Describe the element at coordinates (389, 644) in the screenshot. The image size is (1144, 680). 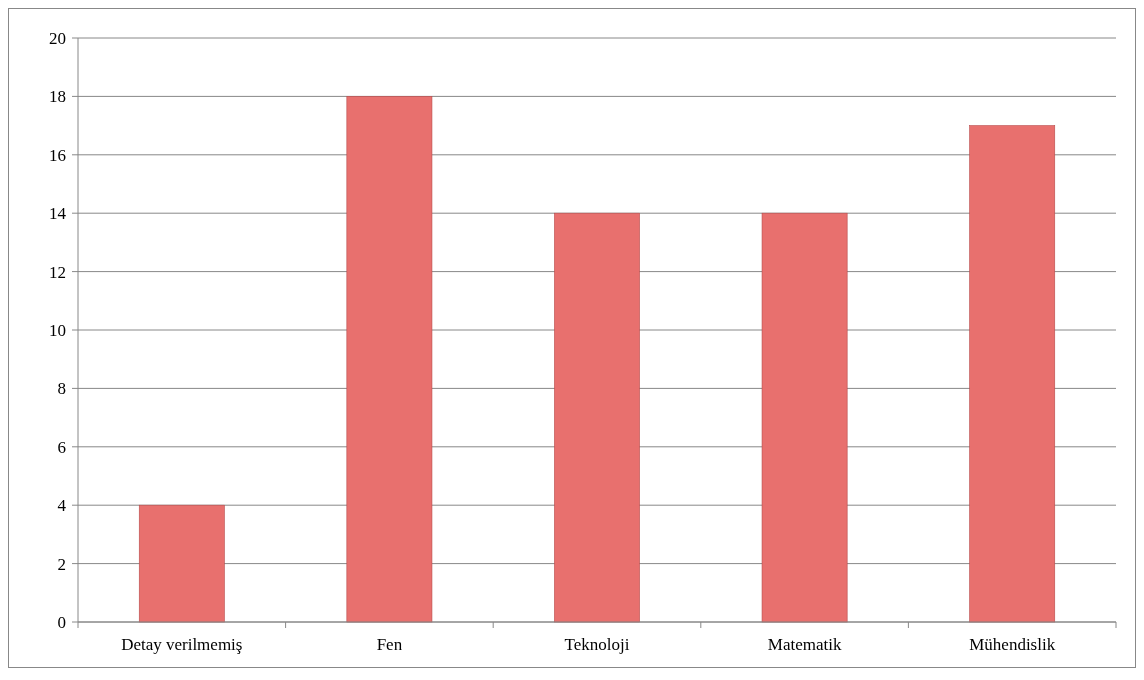
I see `x-tick-label: Fen` at that location.